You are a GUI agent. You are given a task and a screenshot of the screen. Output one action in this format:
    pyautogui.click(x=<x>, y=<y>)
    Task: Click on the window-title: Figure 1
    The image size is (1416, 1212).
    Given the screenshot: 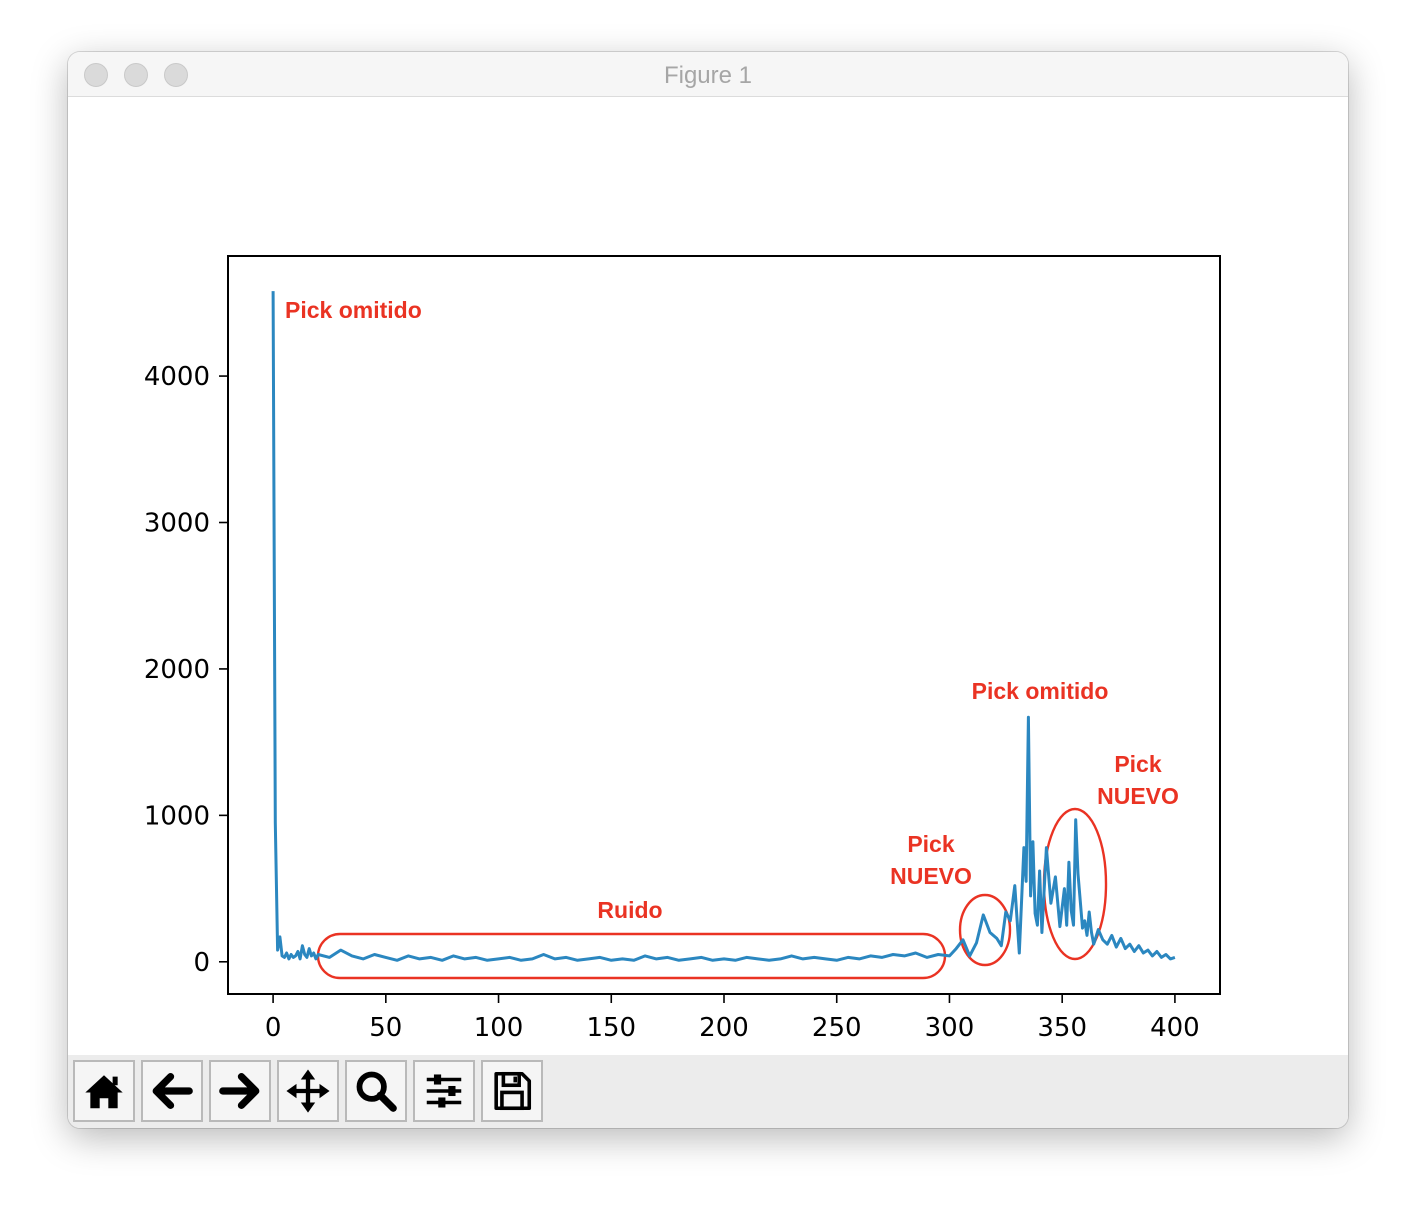 What is the action you would take?
    pyautogui.click(x=708, y=75)
    